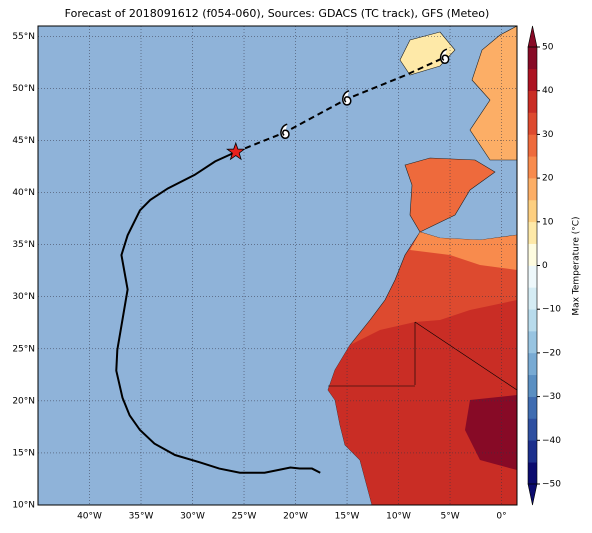  I want to click on colorbar-tick-label: −20, so click(551, 353).